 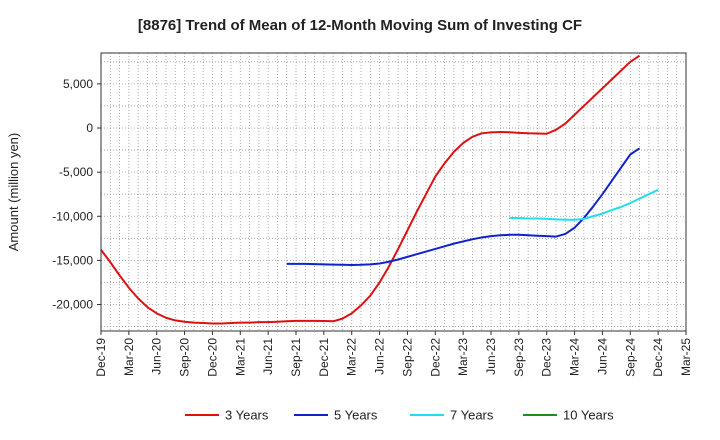 I want to click on x-tick-label: Jun-20, so click(x=157, y=356).